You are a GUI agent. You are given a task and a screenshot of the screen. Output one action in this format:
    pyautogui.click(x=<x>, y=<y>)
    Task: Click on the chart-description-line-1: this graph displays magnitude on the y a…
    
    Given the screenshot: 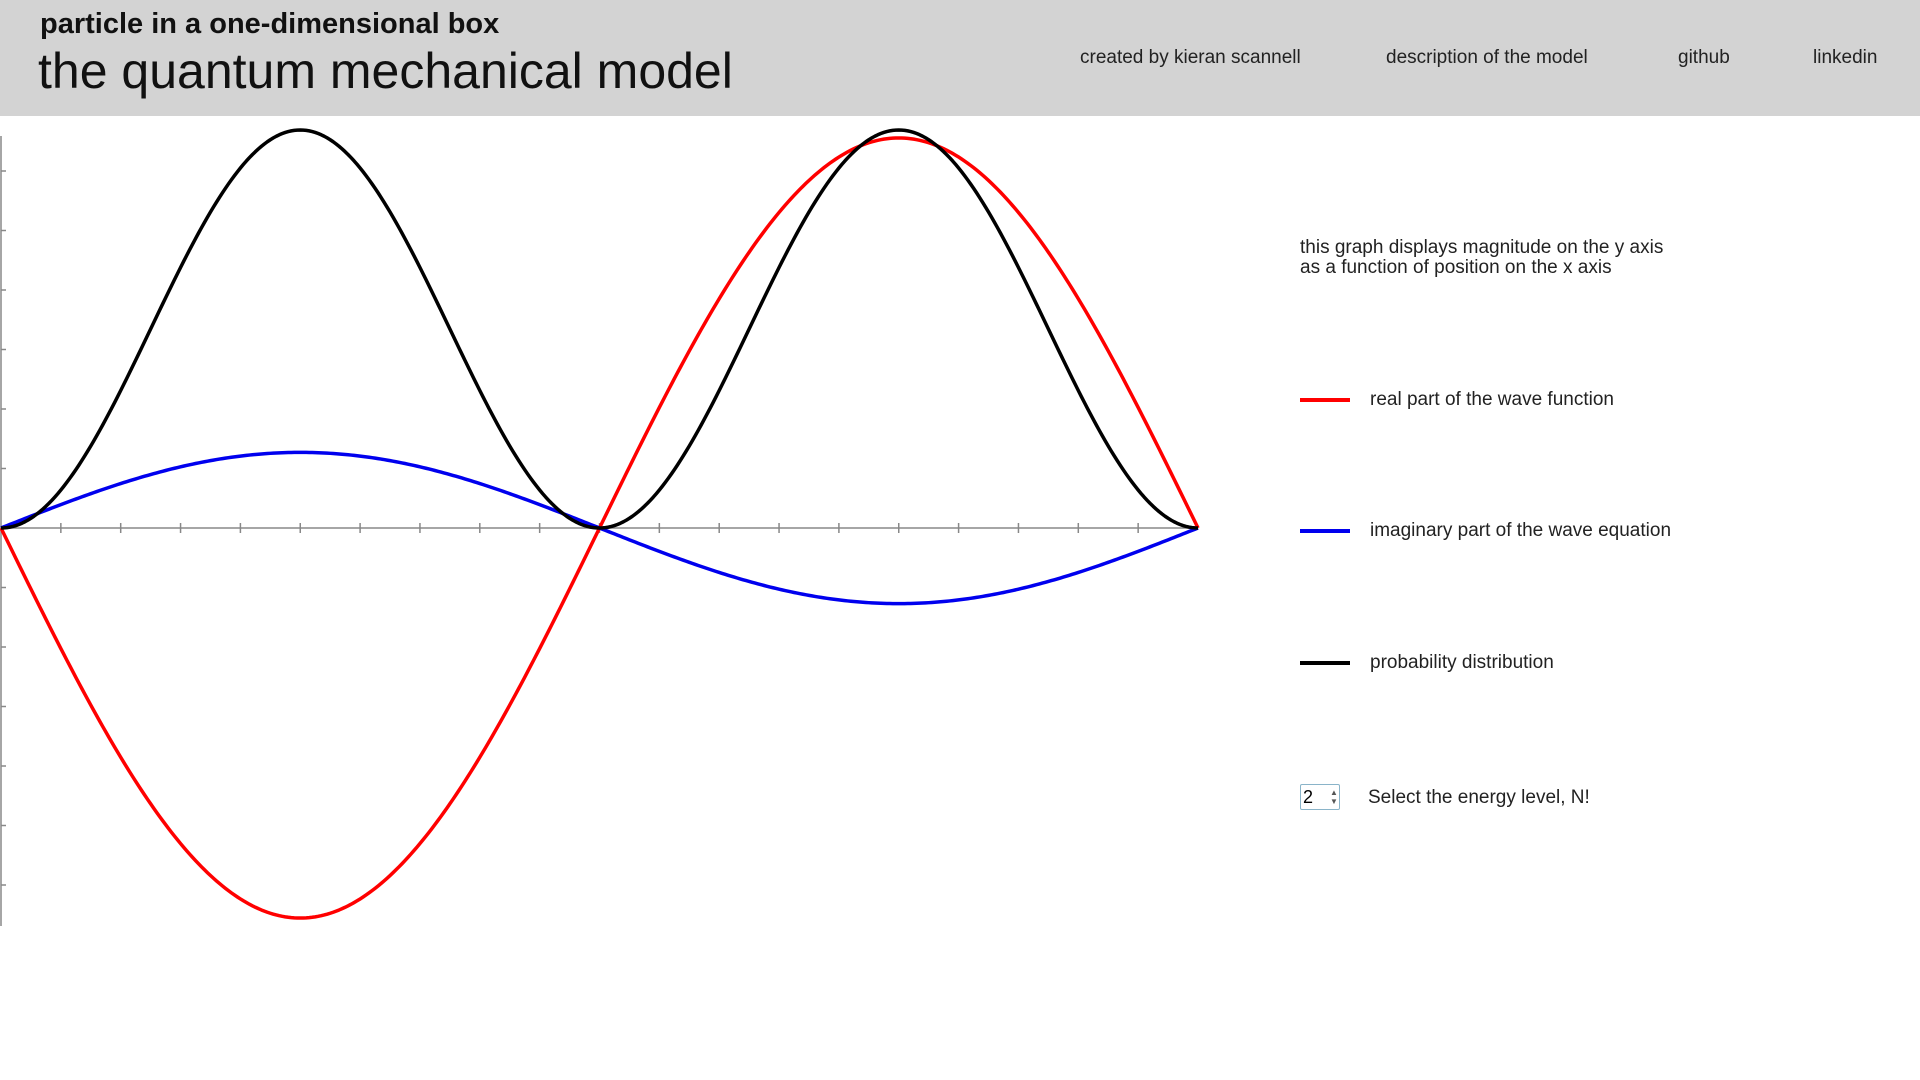 What is the action you would take?
    pyautogui.click(x=1482, y=247)
    